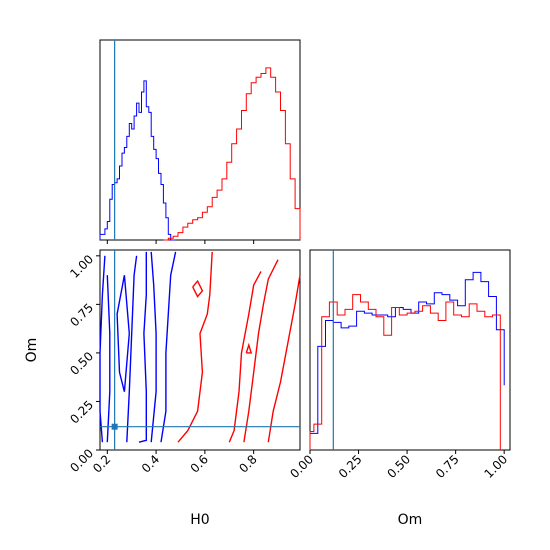 The height and width of the screenshot is (550, 550). Describe the element at coordinates (81, 266) in the screenshot. I see `tick-label-om-y-4: 1.00` at that location.